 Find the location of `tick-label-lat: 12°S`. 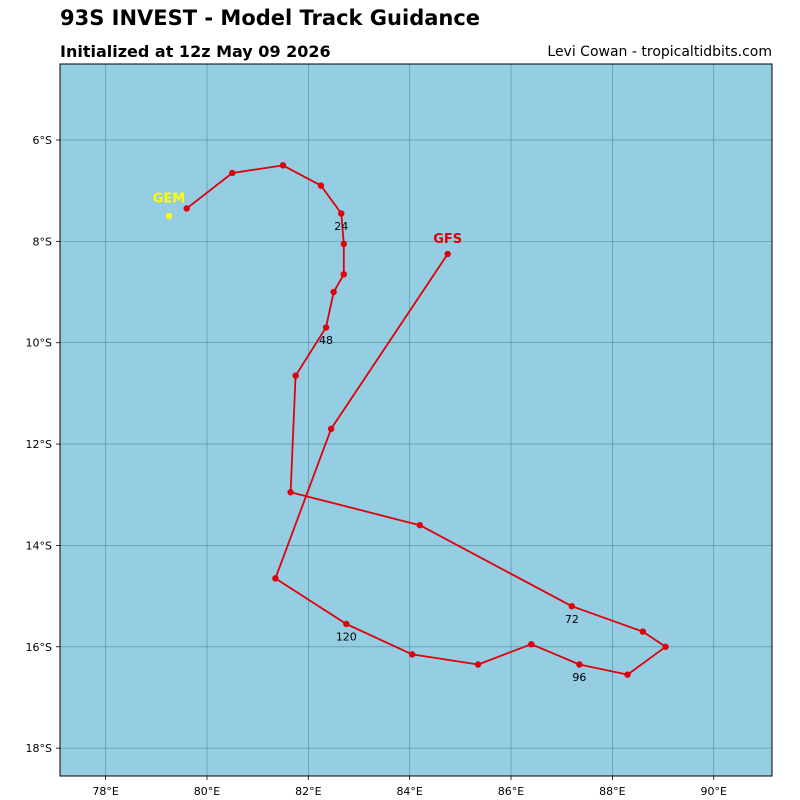

tick-label-lat: 12°S is located at coordinates (39, 444).